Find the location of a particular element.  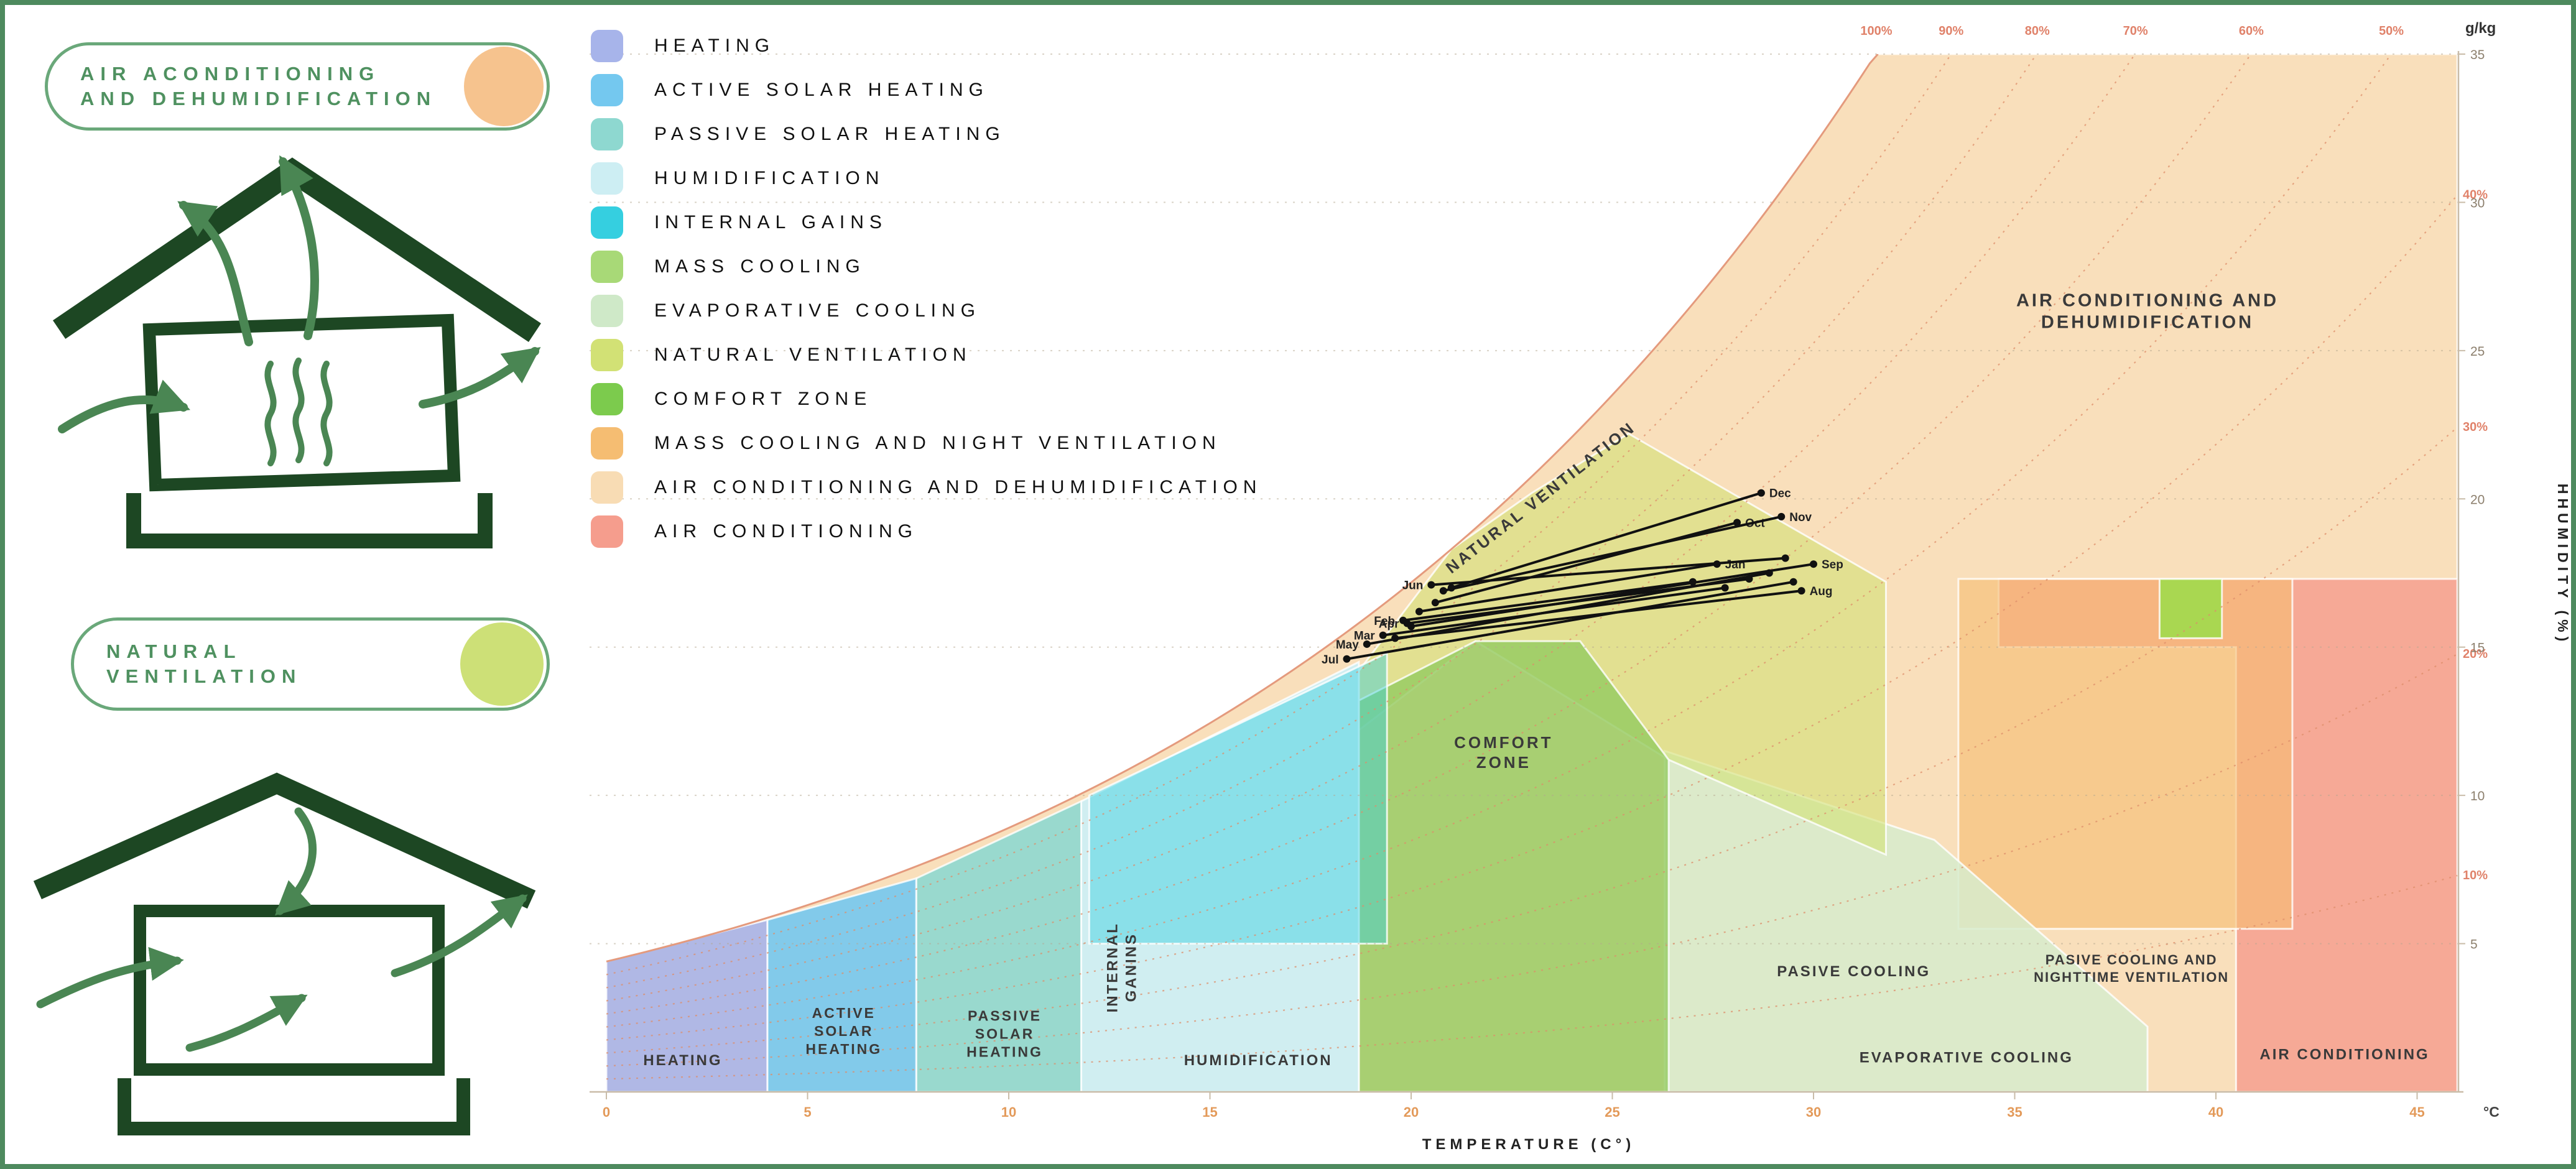

card-air-conditioning-title: AIR ACONDITIONING AND DEHUMIDIFICATION is located at coordinates (297, 86).